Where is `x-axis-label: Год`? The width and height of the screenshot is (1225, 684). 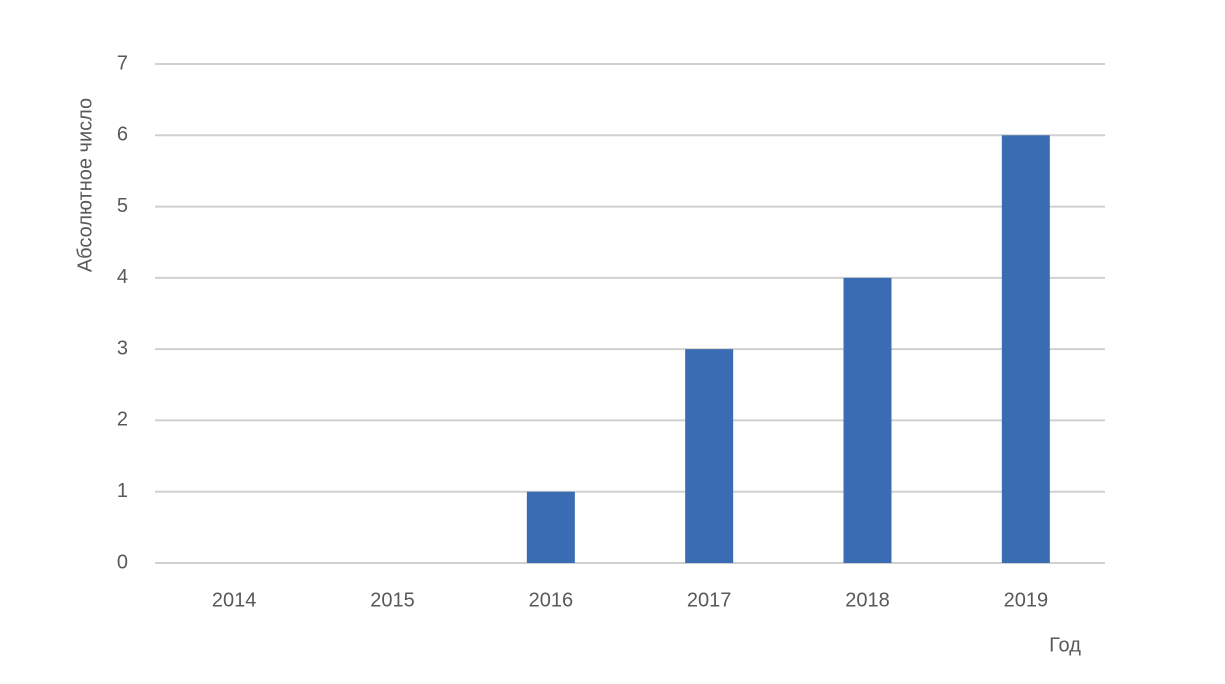 x-axis-label: Год is located at coordinates (1065, 645).